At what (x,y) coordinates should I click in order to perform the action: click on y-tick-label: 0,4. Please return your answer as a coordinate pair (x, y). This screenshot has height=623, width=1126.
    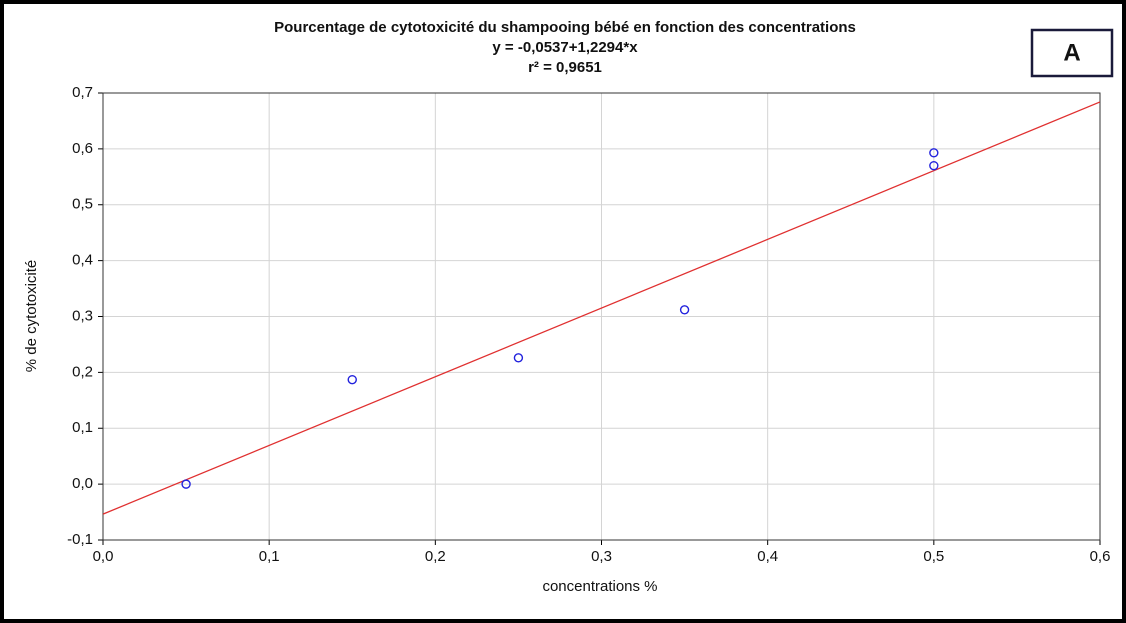
    Looking at the image, I should click on (82, 260).